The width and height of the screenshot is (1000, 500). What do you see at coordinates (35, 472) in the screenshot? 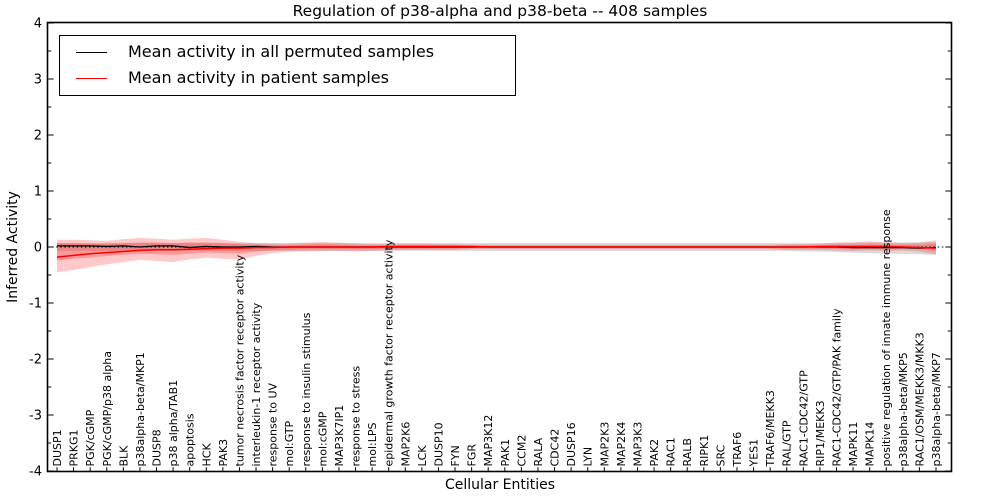
I see `y-tick-label: -4` at bounding box center [35, 472].